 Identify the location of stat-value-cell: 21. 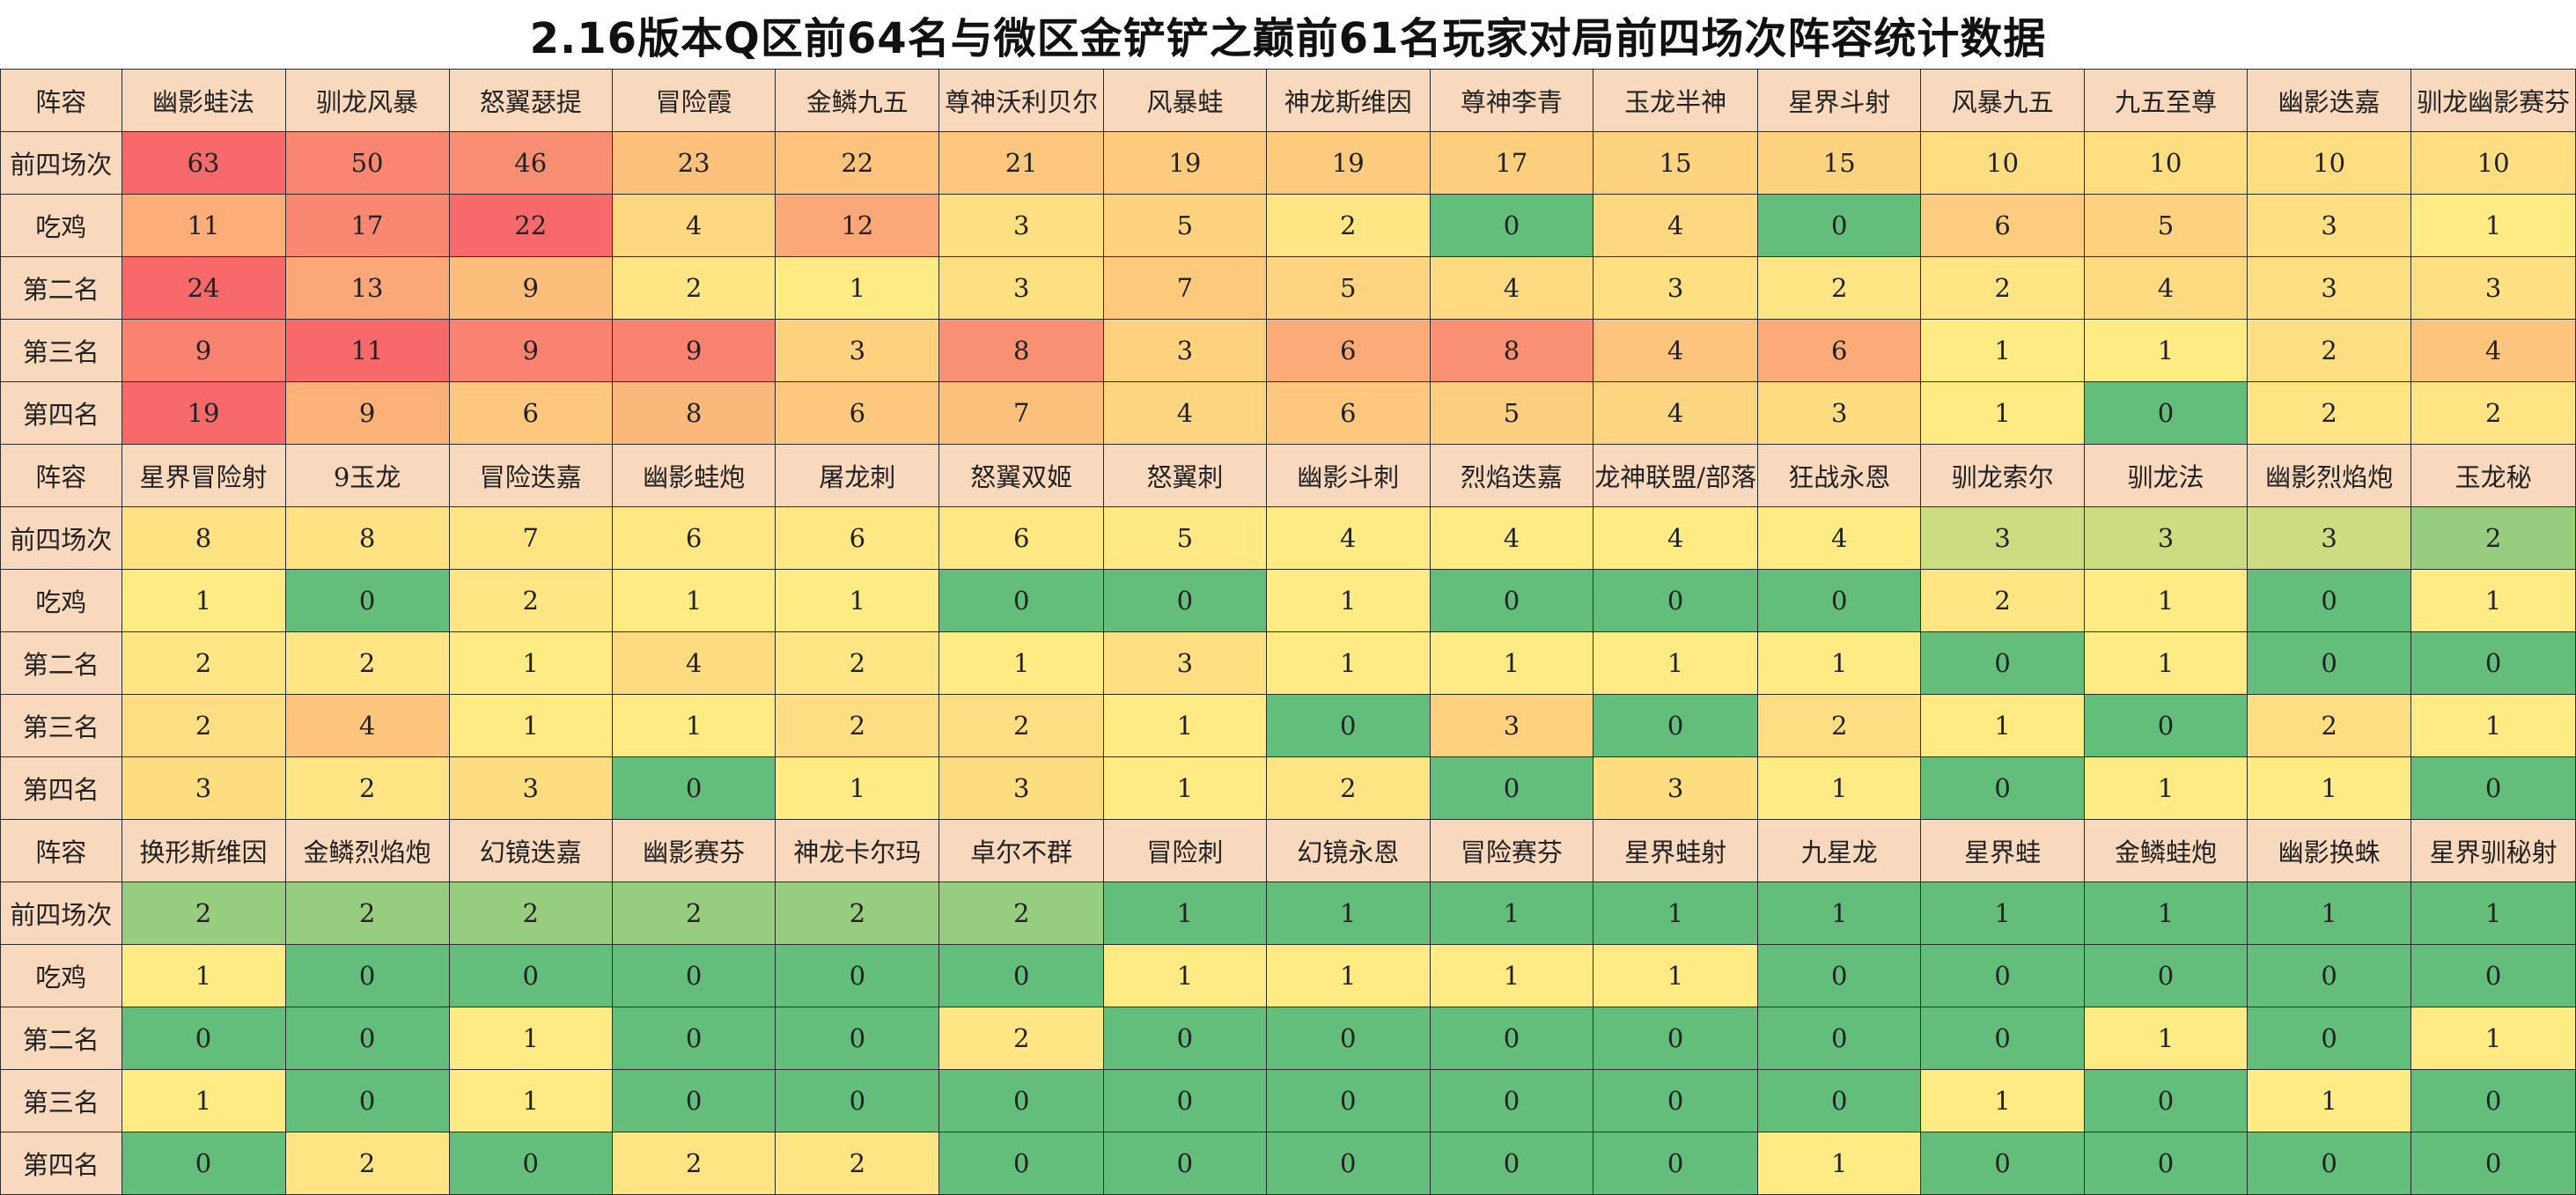
(1022, 163).